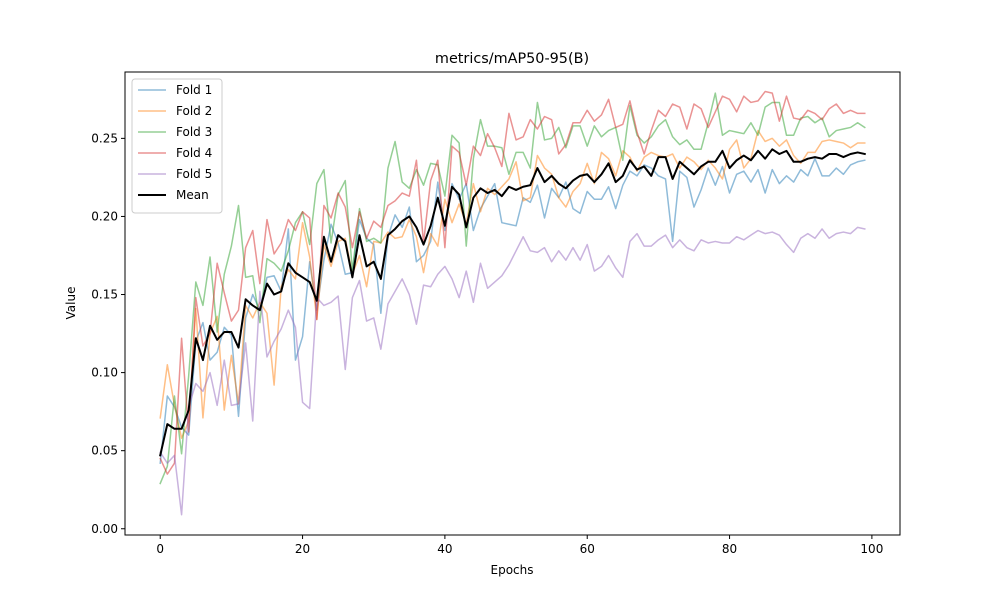 The width and height of the screenshot is (1000, 600). I want to click on y-tick-label: 0.20, so click(104, 216).